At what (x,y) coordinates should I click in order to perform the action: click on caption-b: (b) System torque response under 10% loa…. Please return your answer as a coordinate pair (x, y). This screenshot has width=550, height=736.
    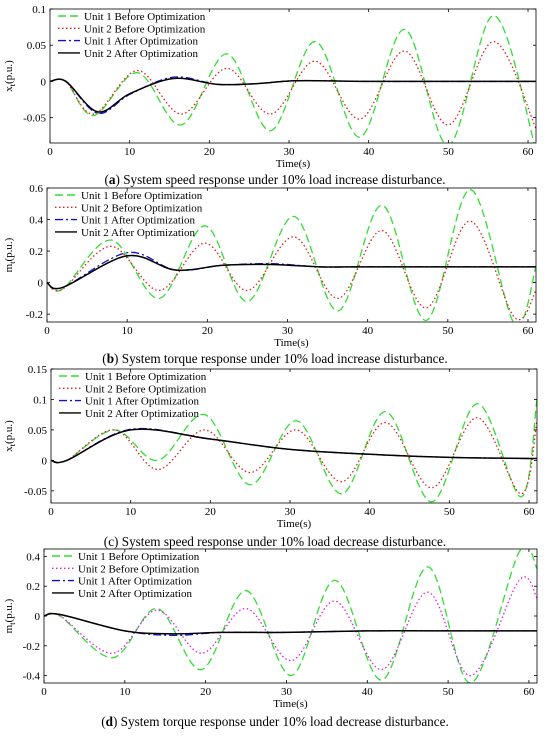
    Looking at the image, I should click on (275, 358).